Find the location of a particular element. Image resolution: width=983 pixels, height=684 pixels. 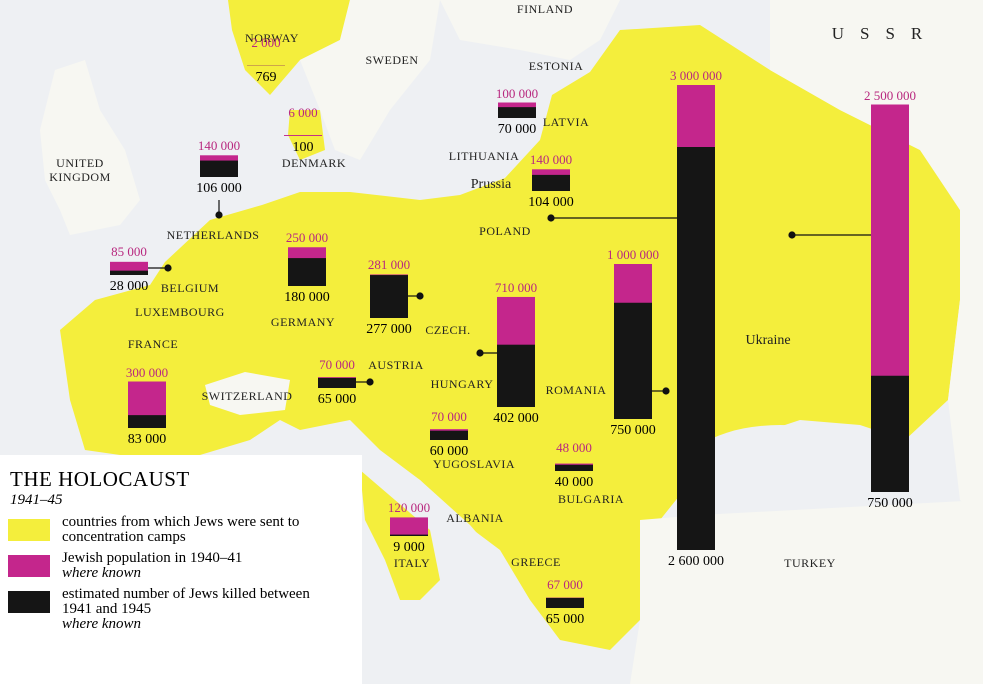

population-label: 710 000 is located at coordinates (516, 287).